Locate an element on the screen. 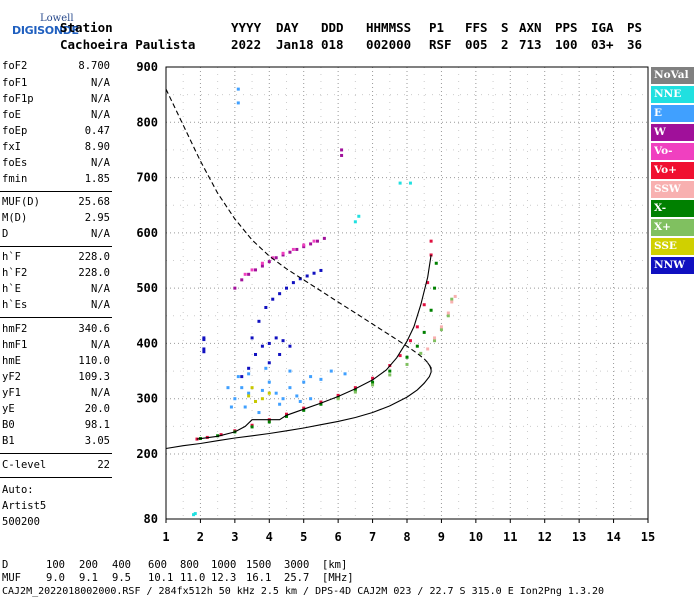 Image resolution: width=700 pixels, height=600 pixels. param-row: foEp 0.47 is located at coordinates (56, 133).